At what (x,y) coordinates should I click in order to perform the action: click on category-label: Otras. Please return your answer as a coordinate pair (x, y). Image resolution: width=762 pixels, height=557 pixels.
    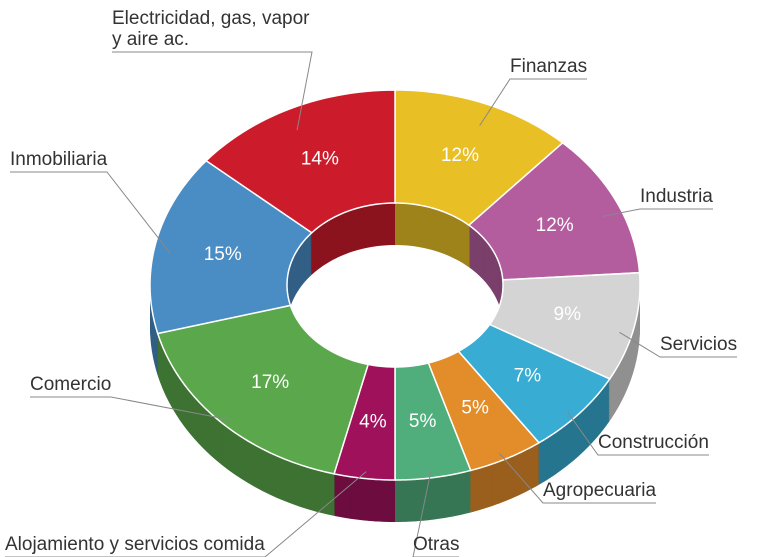
    Looking at the image, I should click on (436, 544).